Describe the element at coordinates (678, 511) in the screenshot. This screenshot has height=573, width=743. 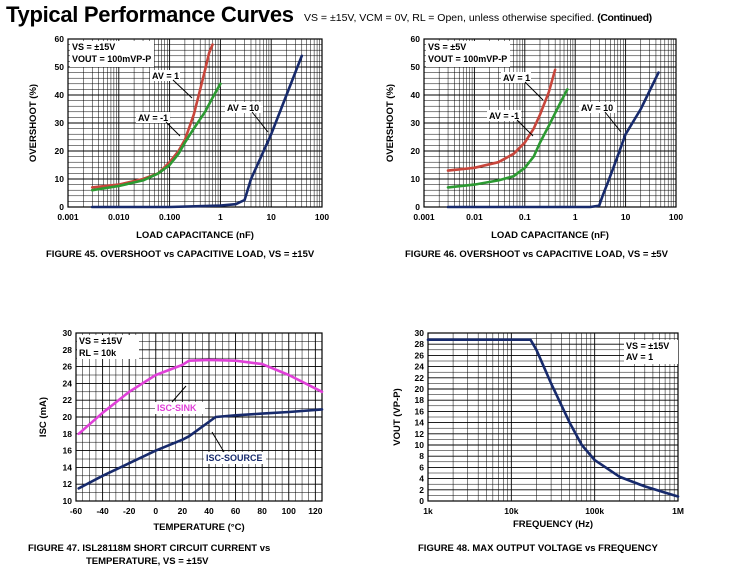
I see `x-tick-label: 1M` at that location.